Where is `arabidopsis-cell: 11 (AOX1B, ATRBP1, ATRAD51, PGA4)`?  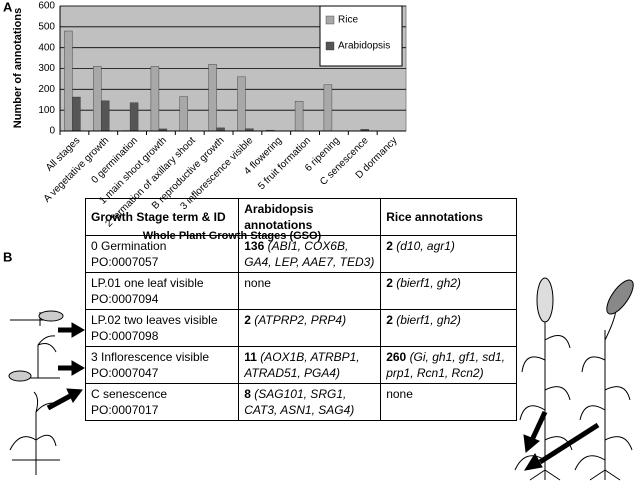
arabidopsis-cell: 11 (AOX1B, ATRBP1, ATRAD51, PGA4) is located at coordinates (310, 365).